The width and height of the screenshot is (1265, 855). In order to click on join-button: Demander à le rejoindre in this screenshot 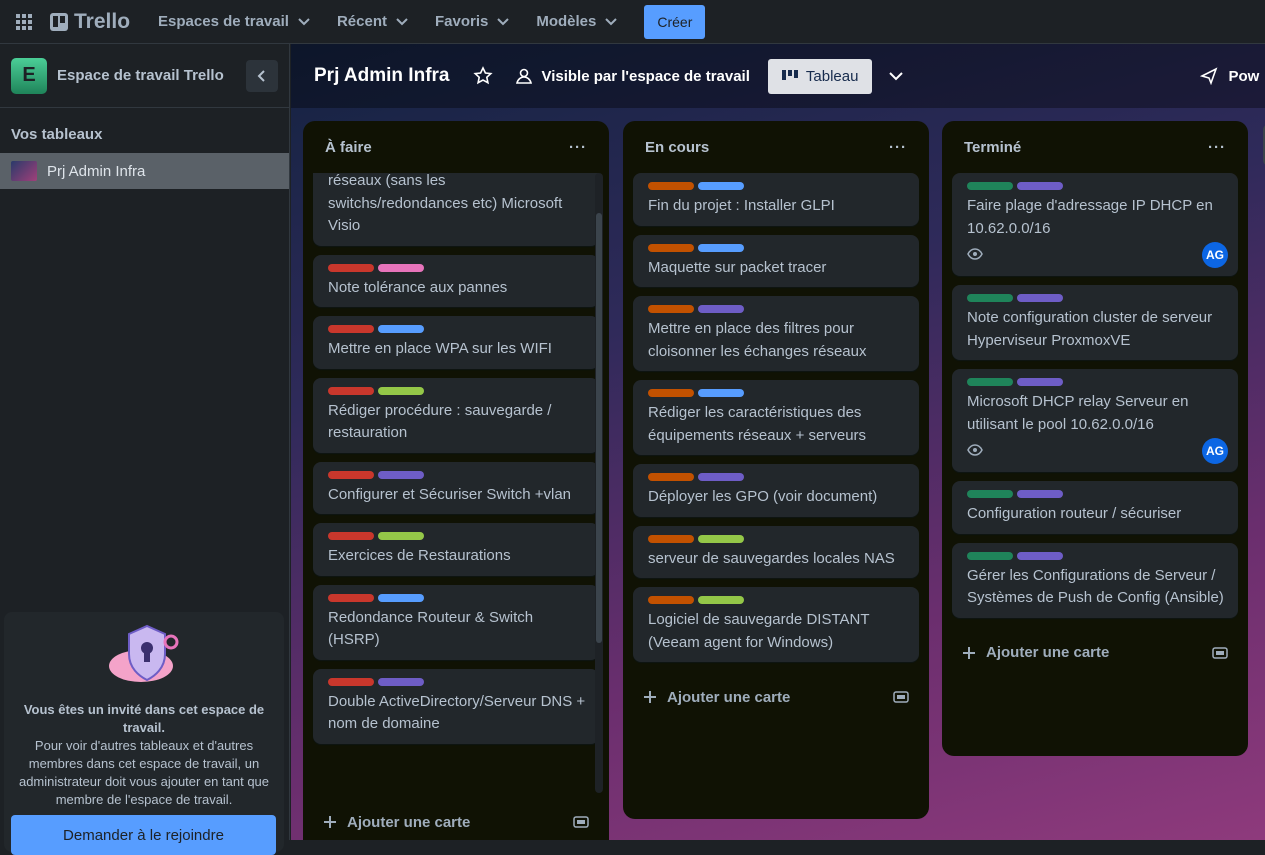, I will do `click(143, 835)`.